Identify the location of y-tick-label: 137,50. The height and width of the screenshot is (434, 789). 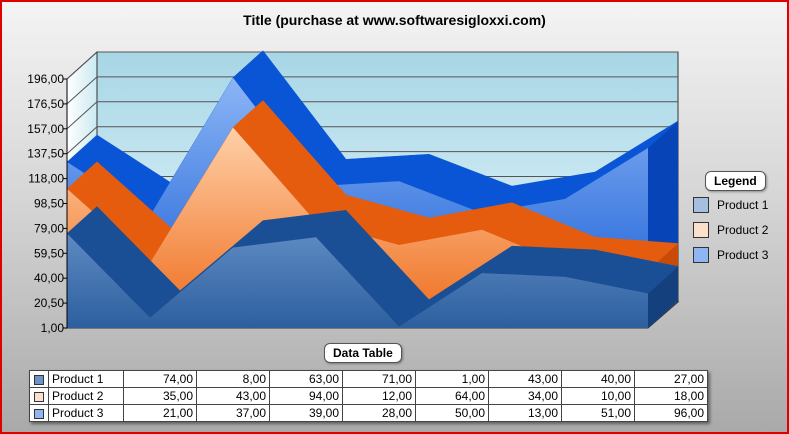
(45, 154).